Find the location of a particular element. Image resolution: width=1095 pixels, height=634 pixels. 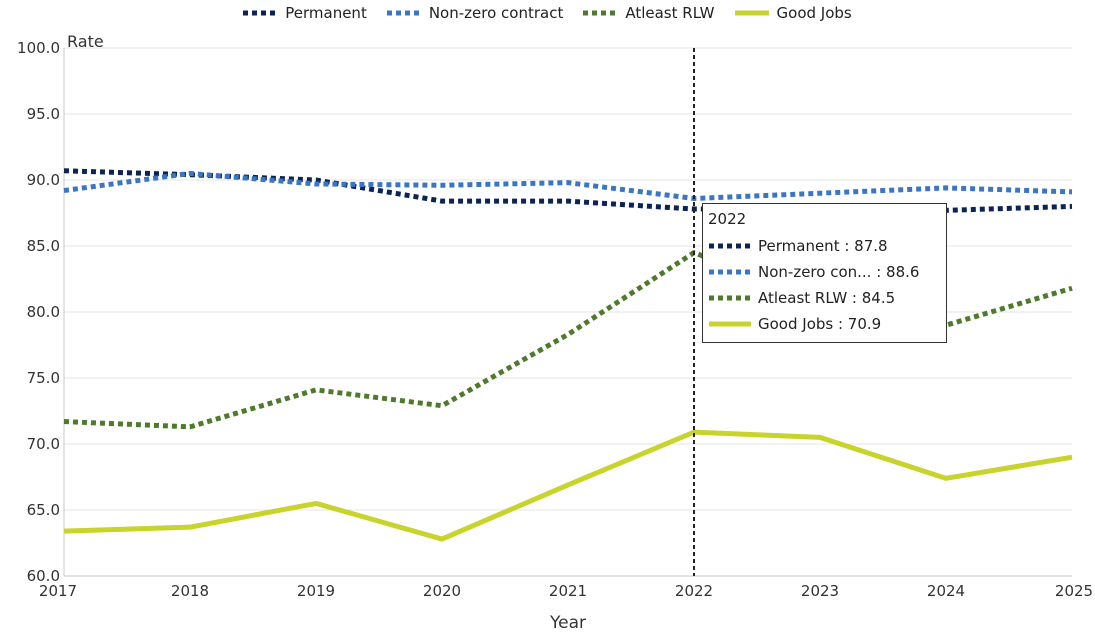

tooltip-row-permanent: Permanent : 87.8 is located at coordinates (798, 246).